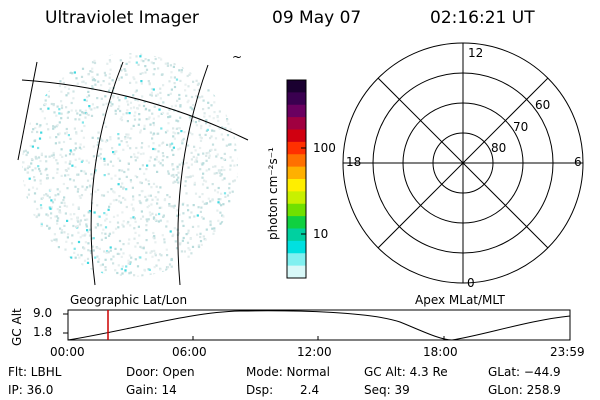  I want to click on mode-status: Mode: Normal, so click(288, 372).